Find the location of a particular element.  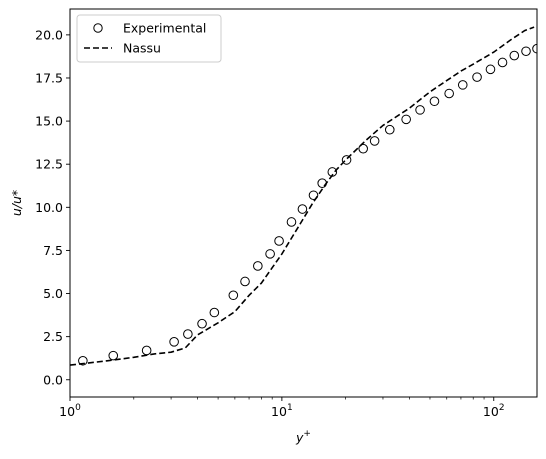

legend-label-experimental: Experimental is located at coordinates (164, 28).